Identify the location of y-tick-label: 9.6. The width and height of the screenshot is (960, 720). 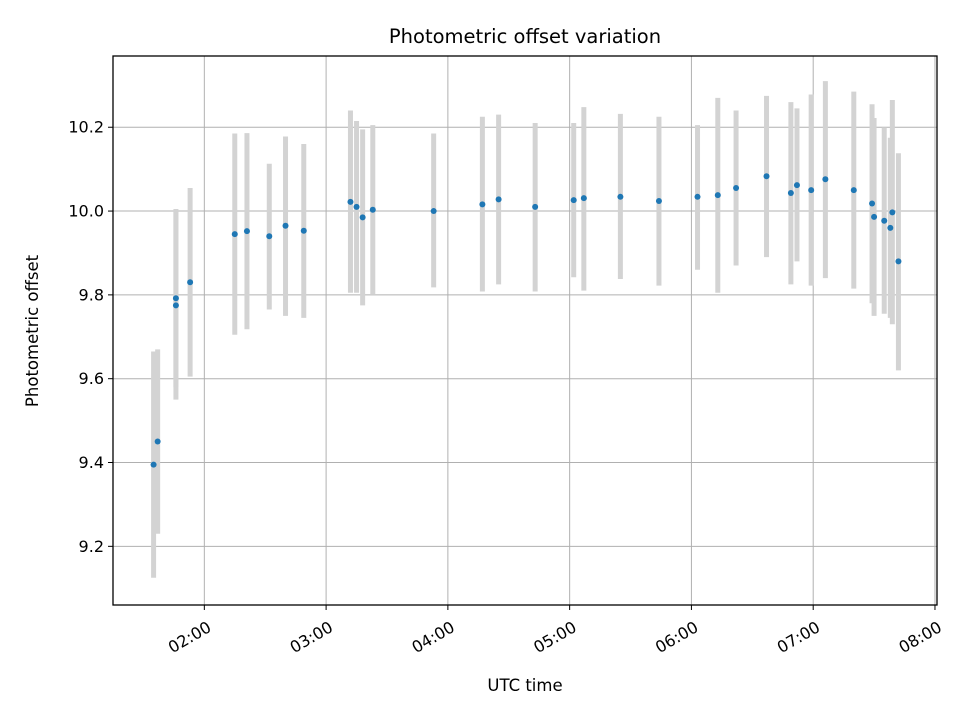
(91, 378).